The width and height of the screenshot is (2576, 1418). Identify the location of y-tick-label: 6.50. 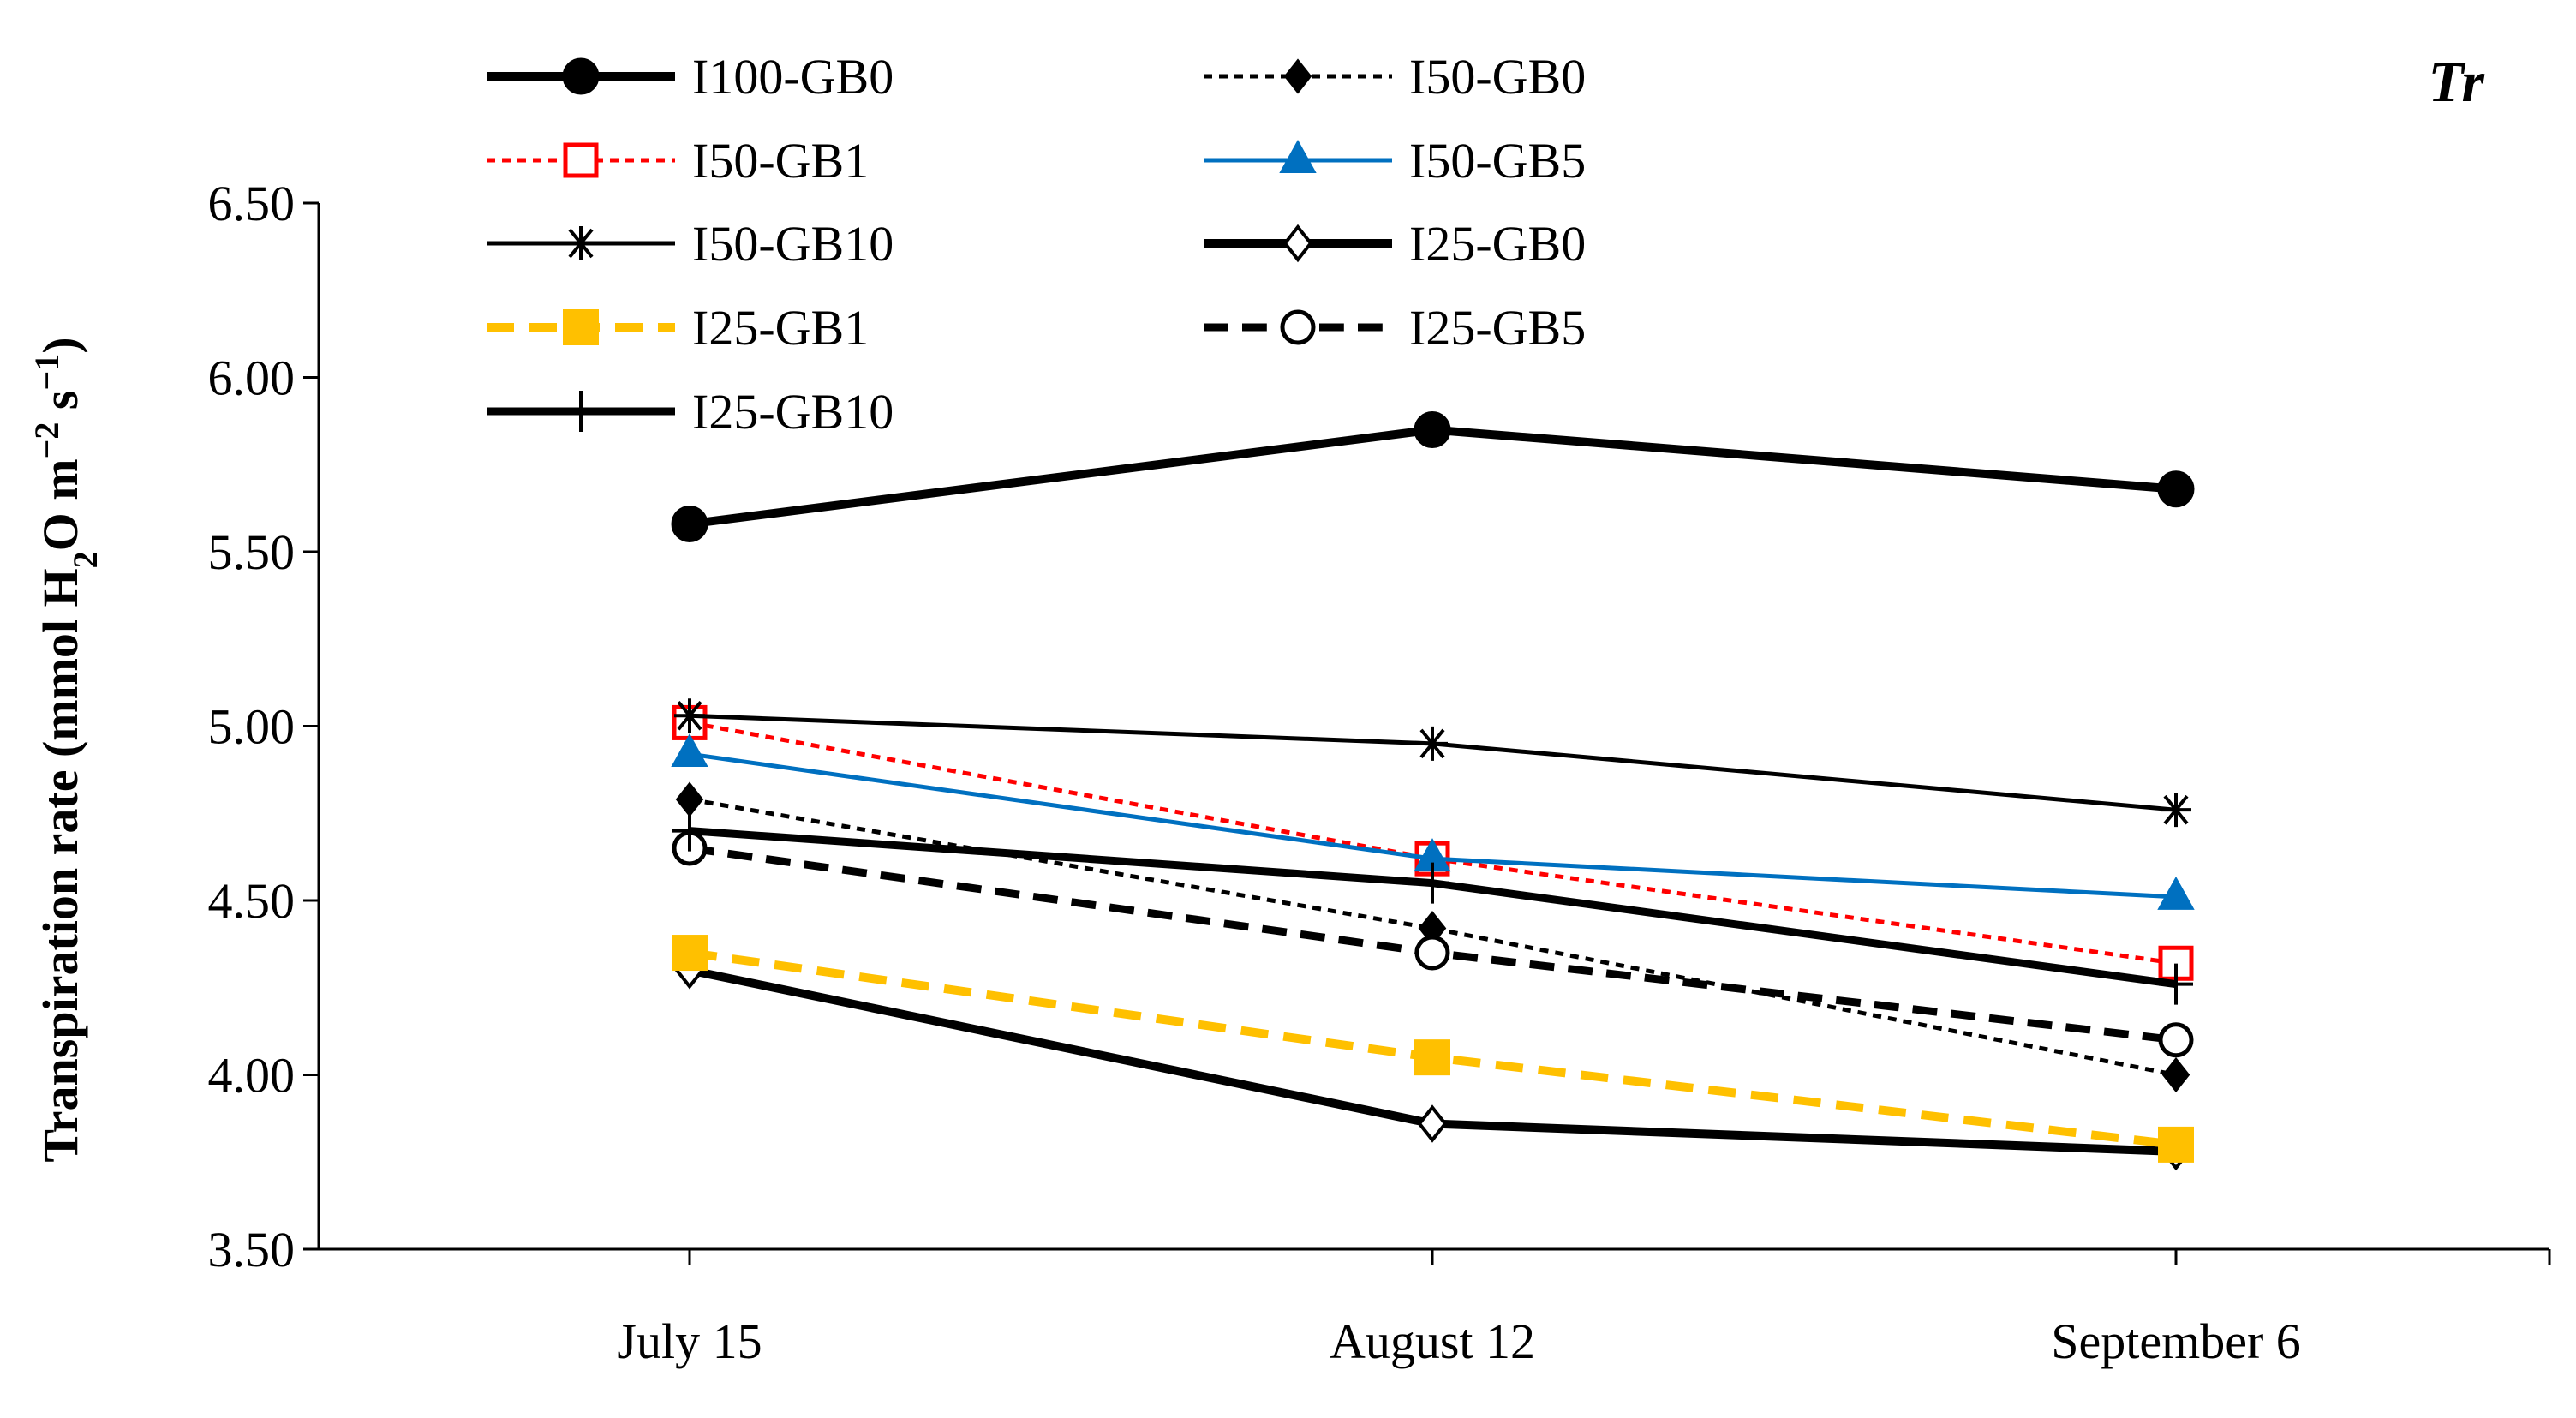
(252, 203).